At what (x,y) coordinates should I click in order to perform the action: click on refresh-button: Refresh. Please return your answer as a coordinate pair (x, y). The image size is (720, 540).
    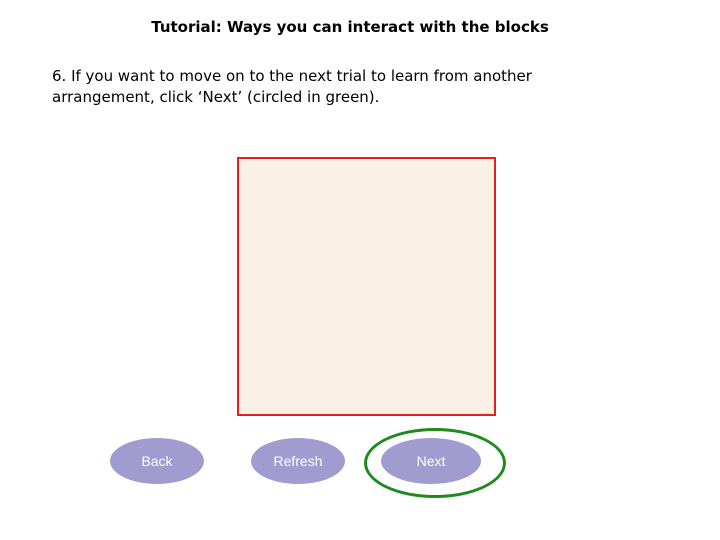
    Looking at the image, I should click on (298, 461).